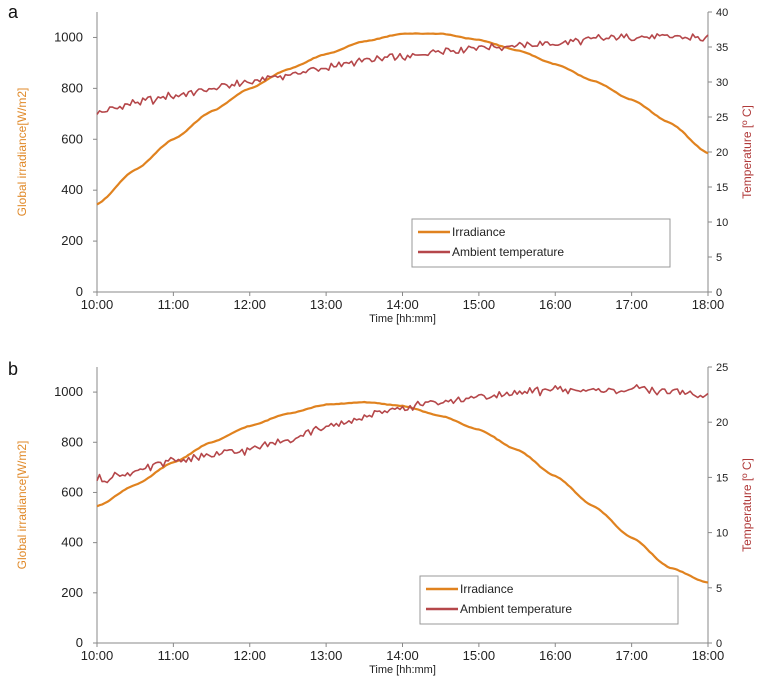 The image size is (761, 681). I want to click on y-tick-label-right: 30, so click(722, 83).